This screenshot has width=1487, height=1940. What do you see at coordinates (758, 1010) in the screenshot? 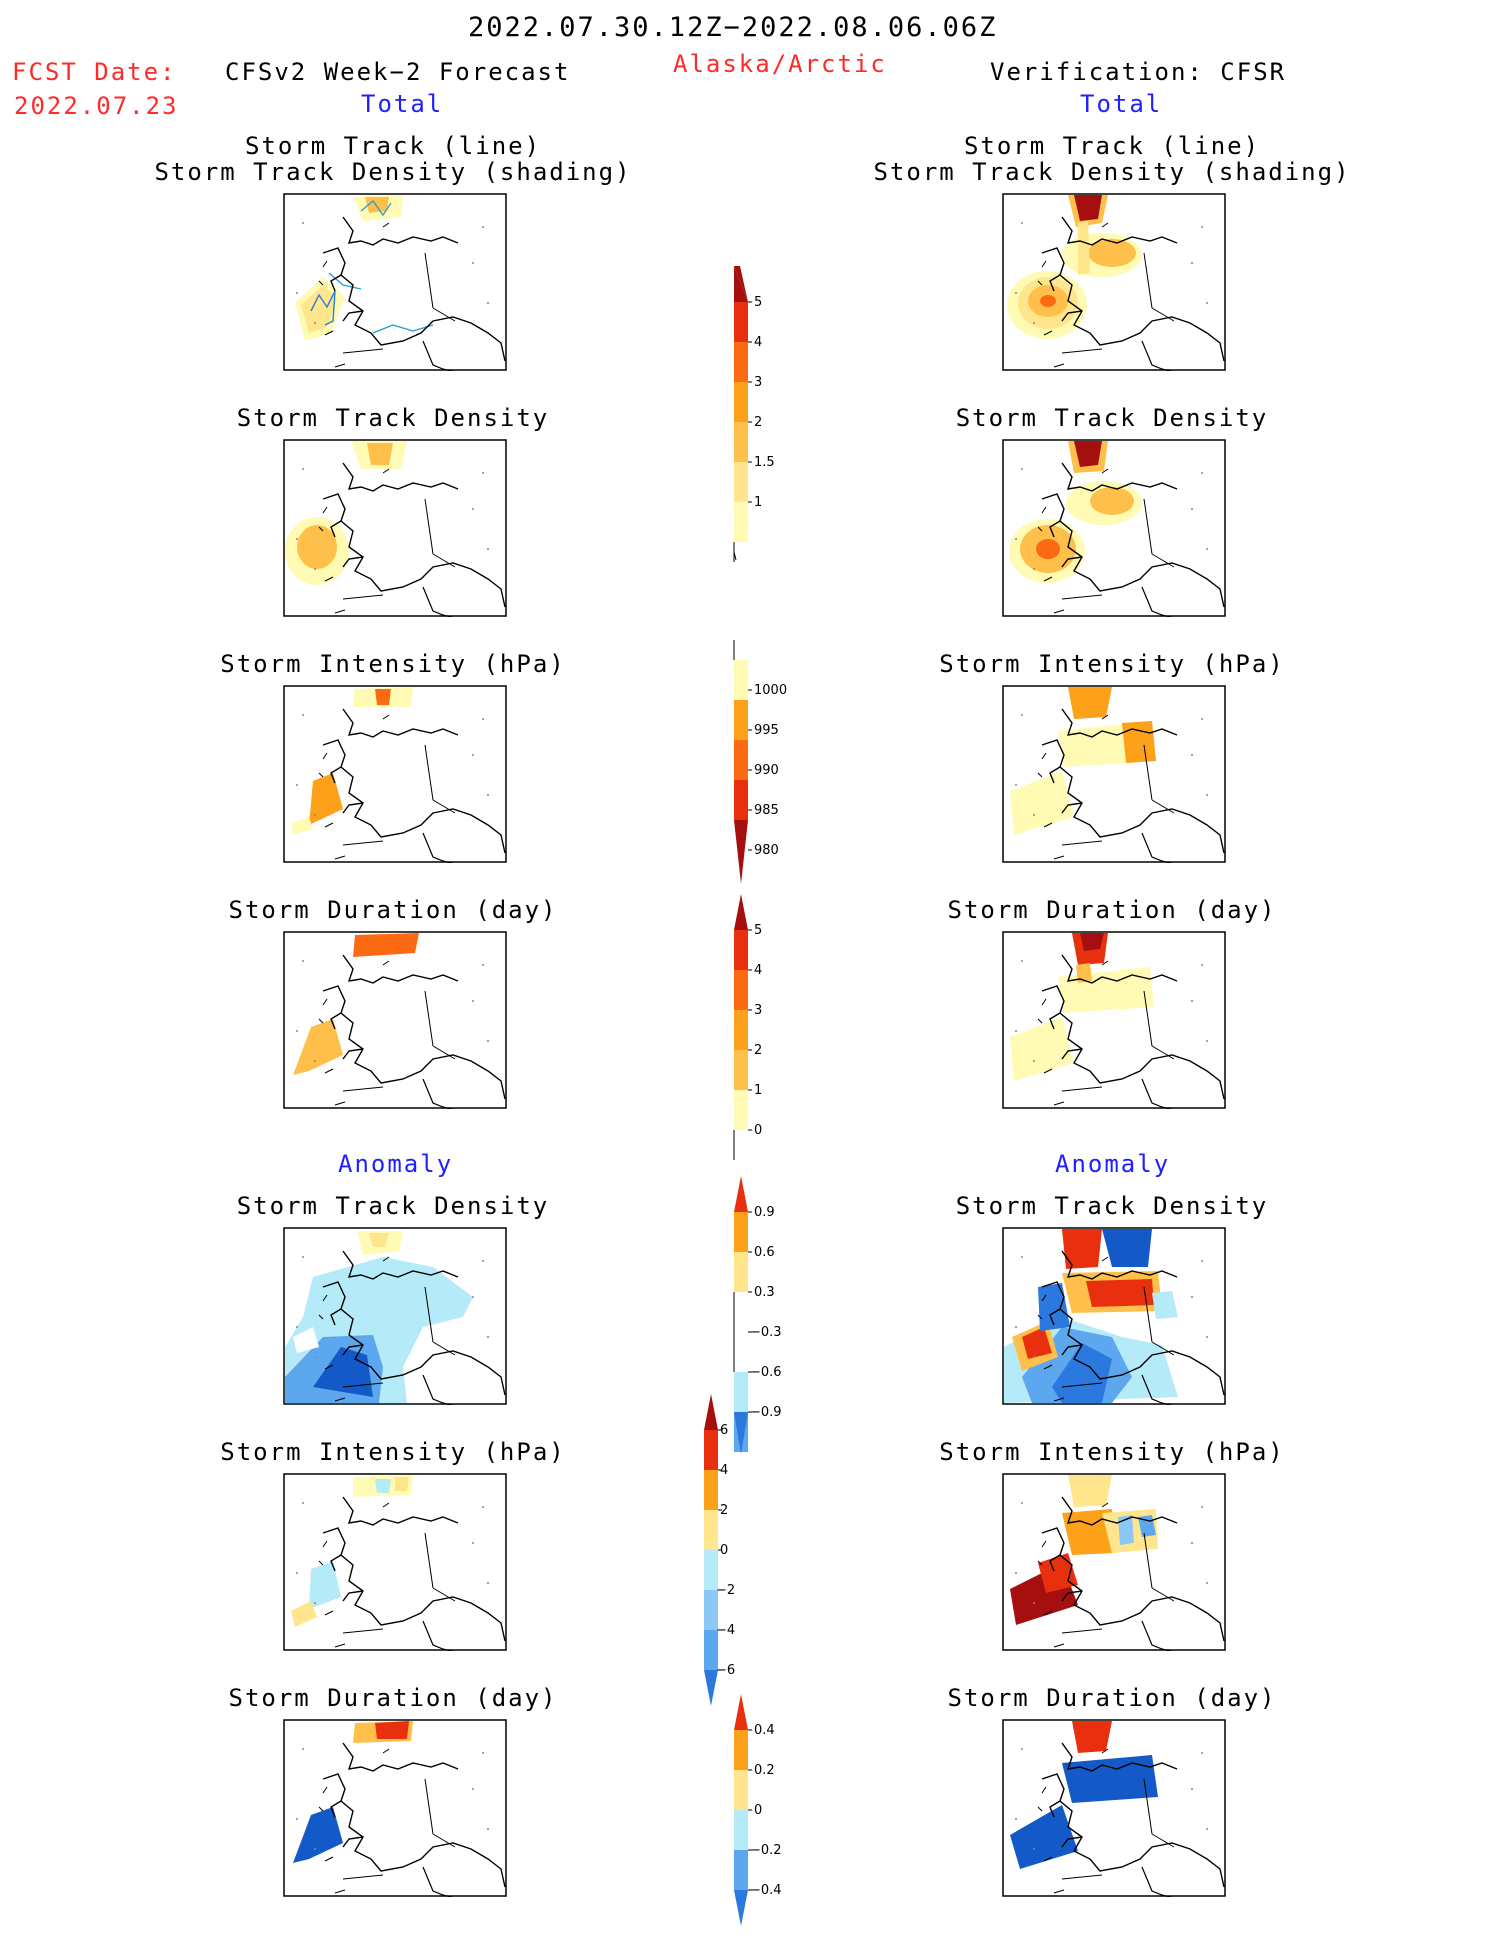
I see `cb-duration-tick: 3` at bounding box center [758, 1010].